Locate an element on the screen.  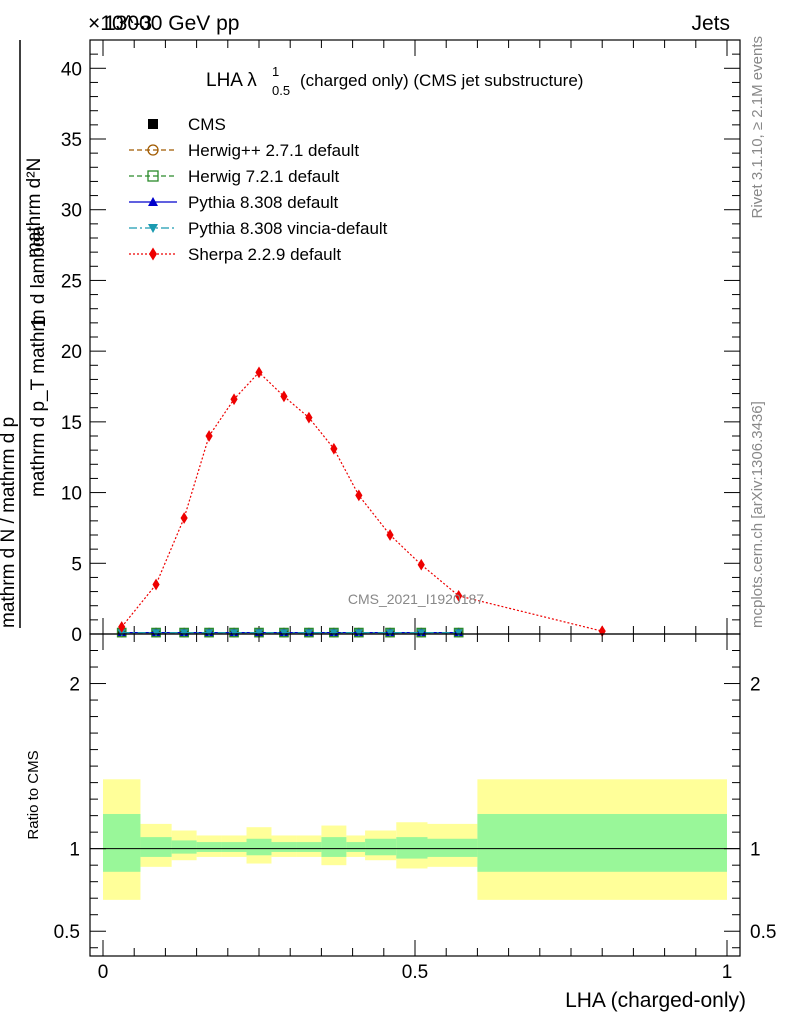
ratio-y-tick-label: 1 is located at coordinates (74, 850).